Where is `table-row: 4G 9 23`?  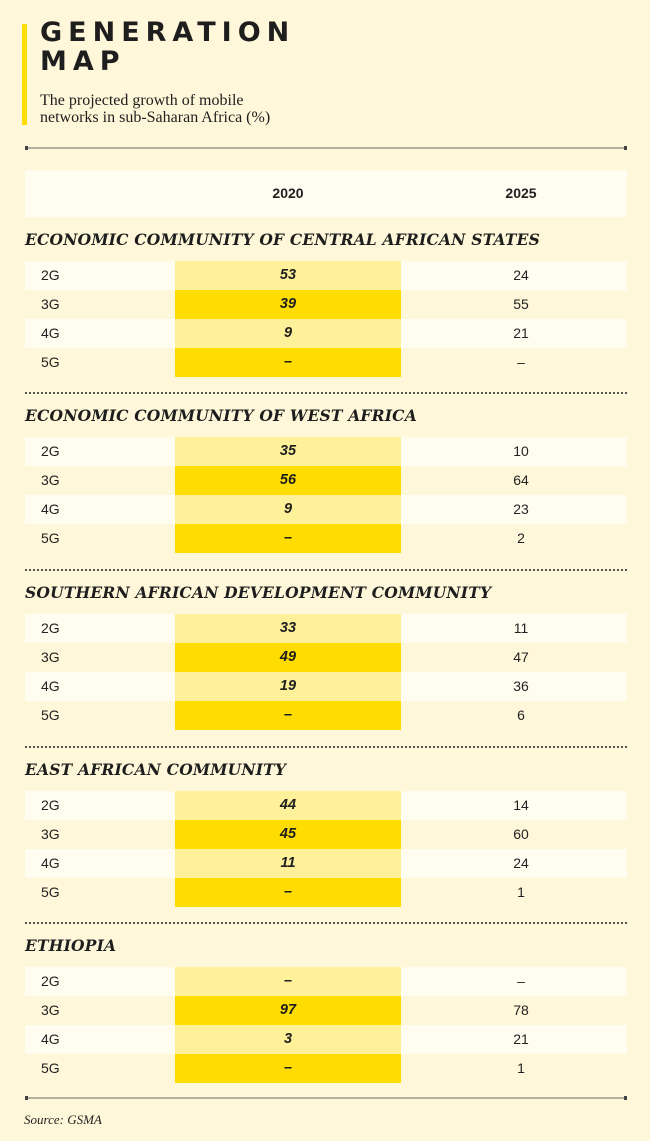
table-row: 4G 9 23 is located at coordinates (326, 509).